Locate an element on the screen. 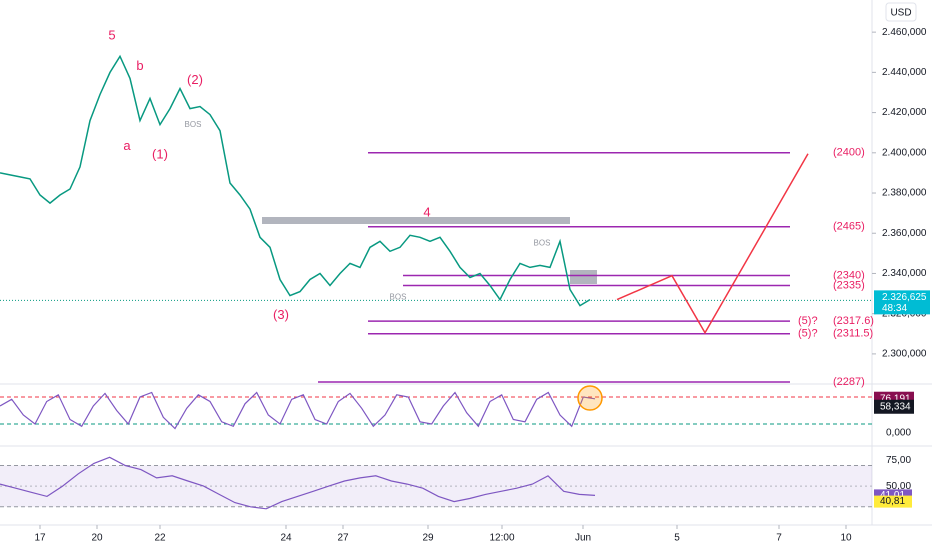 The height and width of the screenshot is (555, 932). currency: USD is located at coordinates (900, 13).